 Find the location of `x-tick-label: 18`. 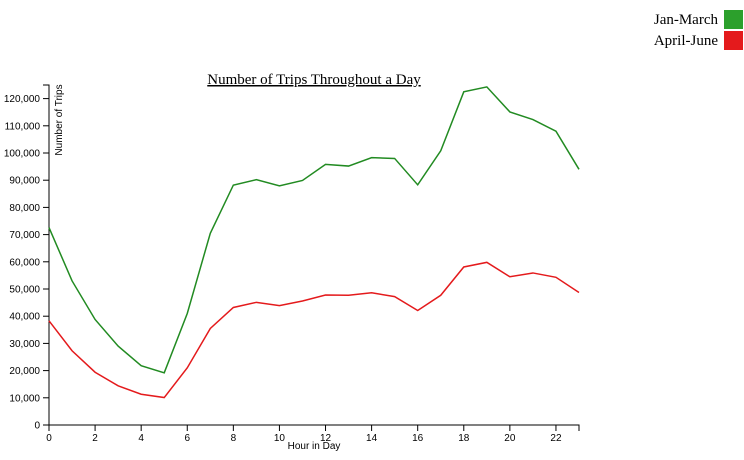

x-tick-label: 18 is located at coordinates (464, 438).